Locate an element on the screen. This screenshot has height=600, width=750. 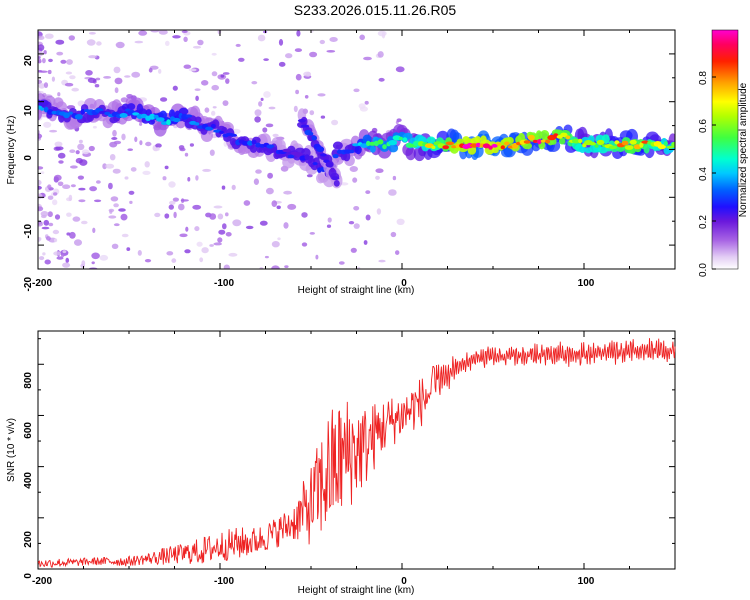
colorbar-tick-label: 0.8 is located at coordinates (703, 78).